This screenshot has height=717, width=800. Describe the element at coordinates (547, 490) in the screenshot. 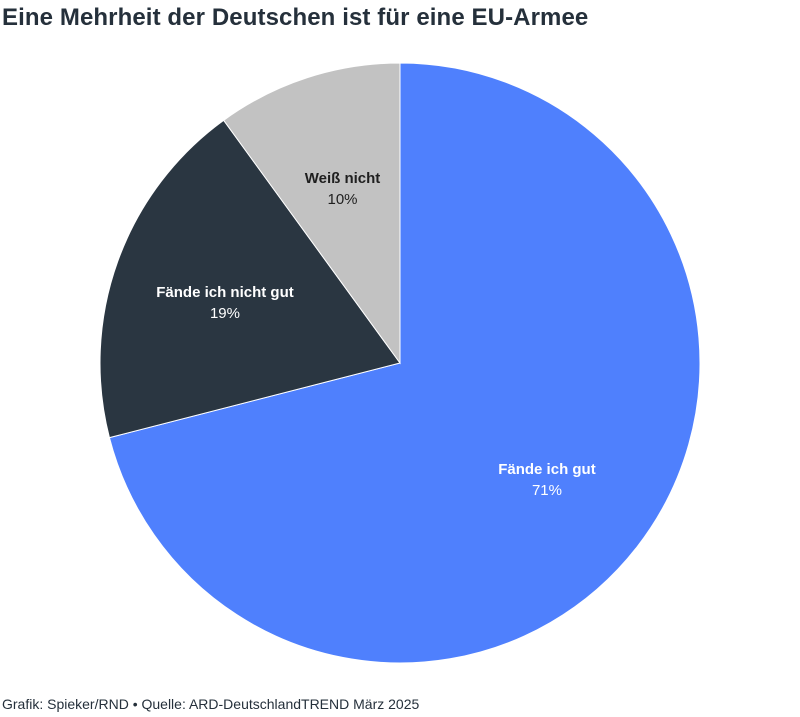

I see `slice-value-faende-ich-gut: 71%` at that location.